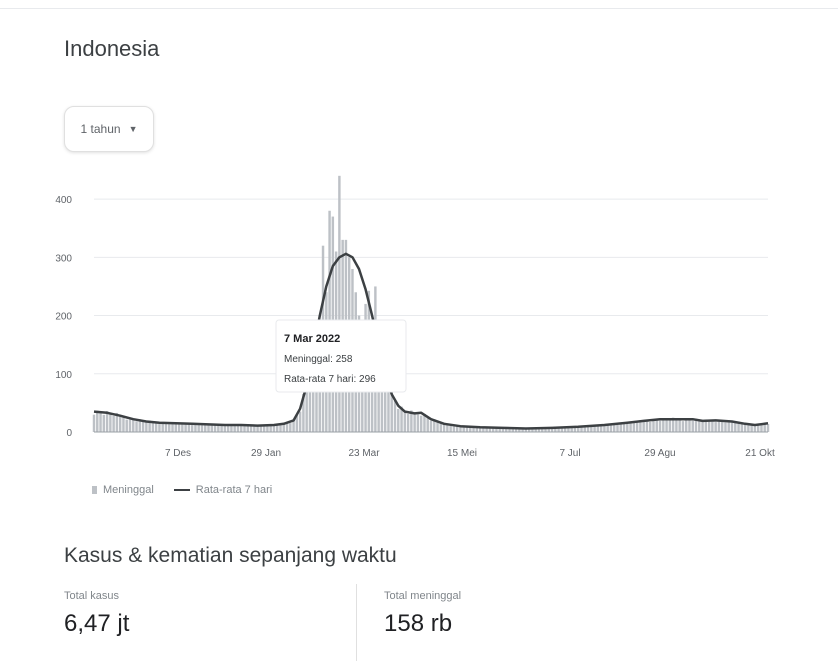 The image size is (838, 661). What do you see at coordinates (63, 317) in the screenshot?
I see `y-tick-label-200: 200` at bounding box center [63, 317].